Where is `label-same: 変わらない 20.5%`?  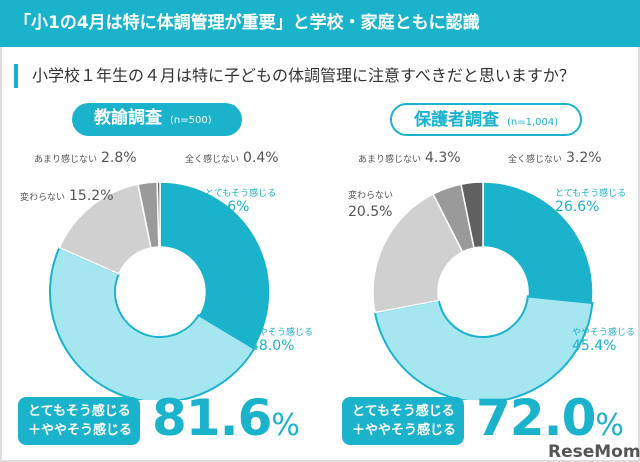 label-same: 変わらない 20.5% is located at coordinates (371, 205).